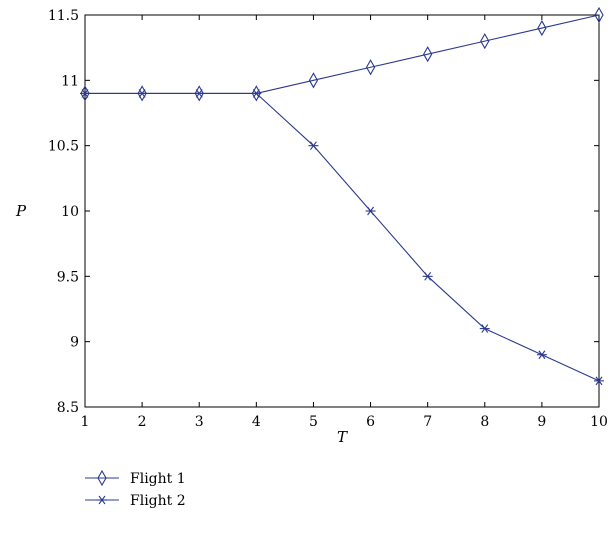 This screenshot has width=611, height=544. What do you see at coordinates (158, 479) in the screenshot?
I see `legend-label: Flight 1` at bounding box center [158, 479].